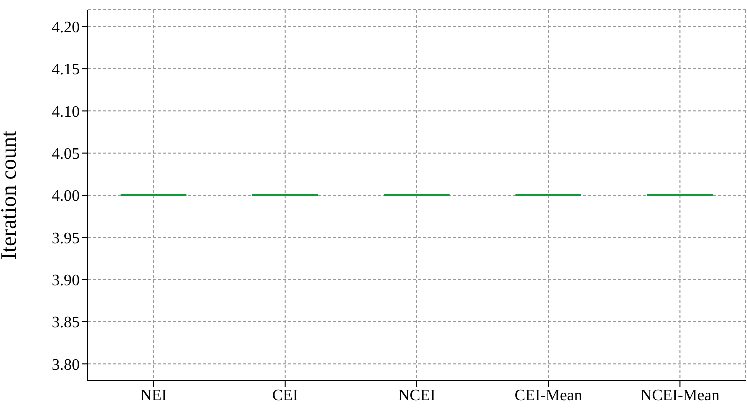  I want to click on y-tick-label: 3.85, so click(66, 323).